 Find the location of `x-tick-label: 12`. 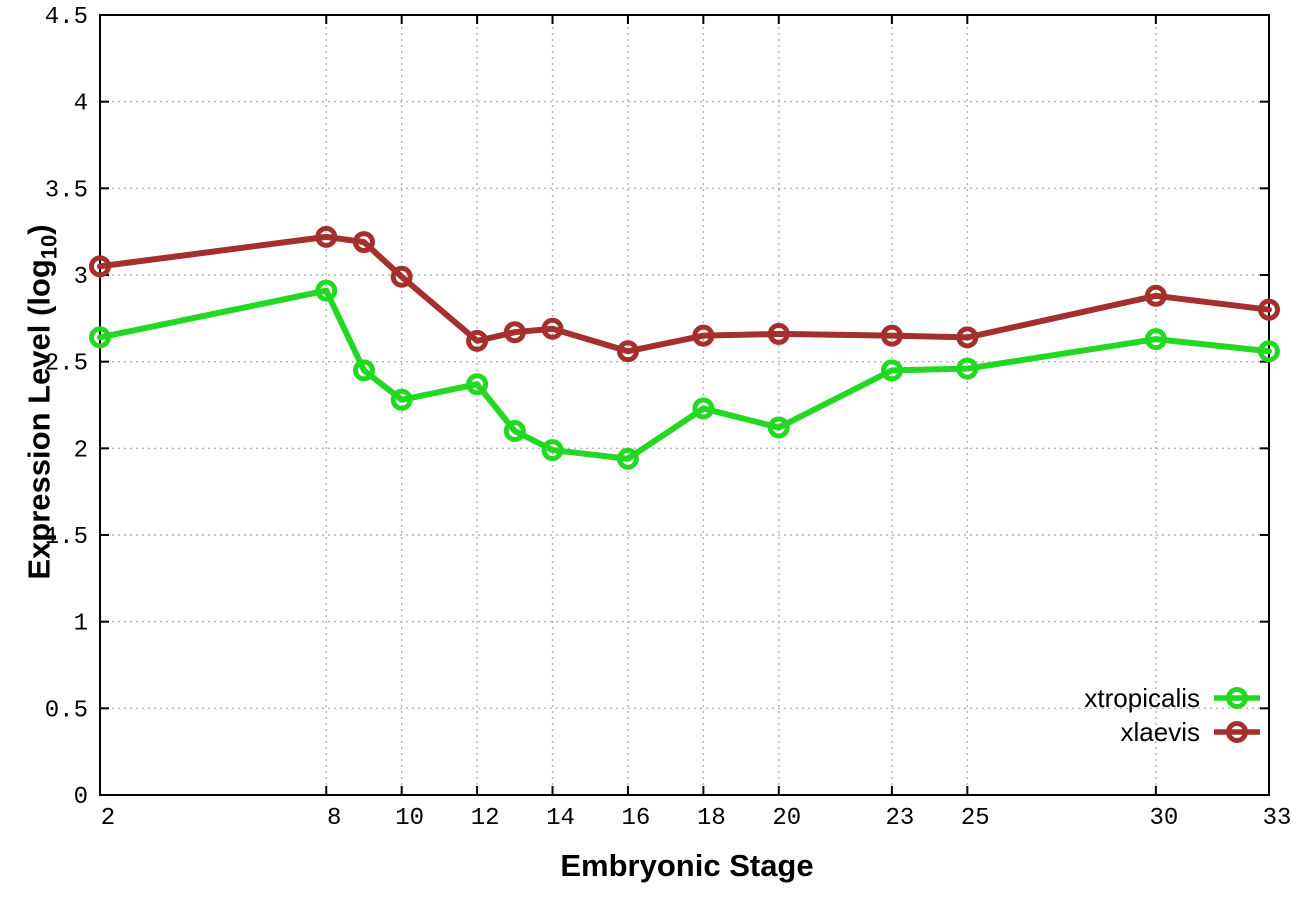

x-tick-label: 12 is located at coordinates (485, 818).